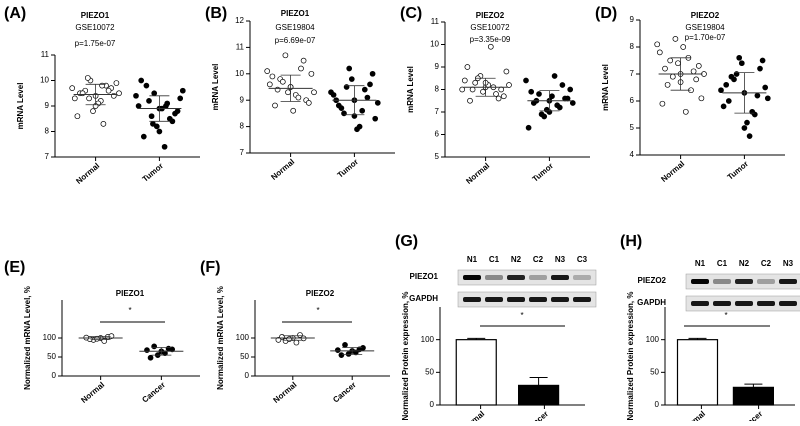  What do you see at coordinates (538, 259) in the screenshot?
I see `lane-label: C2` at bounding box center [538, 259].